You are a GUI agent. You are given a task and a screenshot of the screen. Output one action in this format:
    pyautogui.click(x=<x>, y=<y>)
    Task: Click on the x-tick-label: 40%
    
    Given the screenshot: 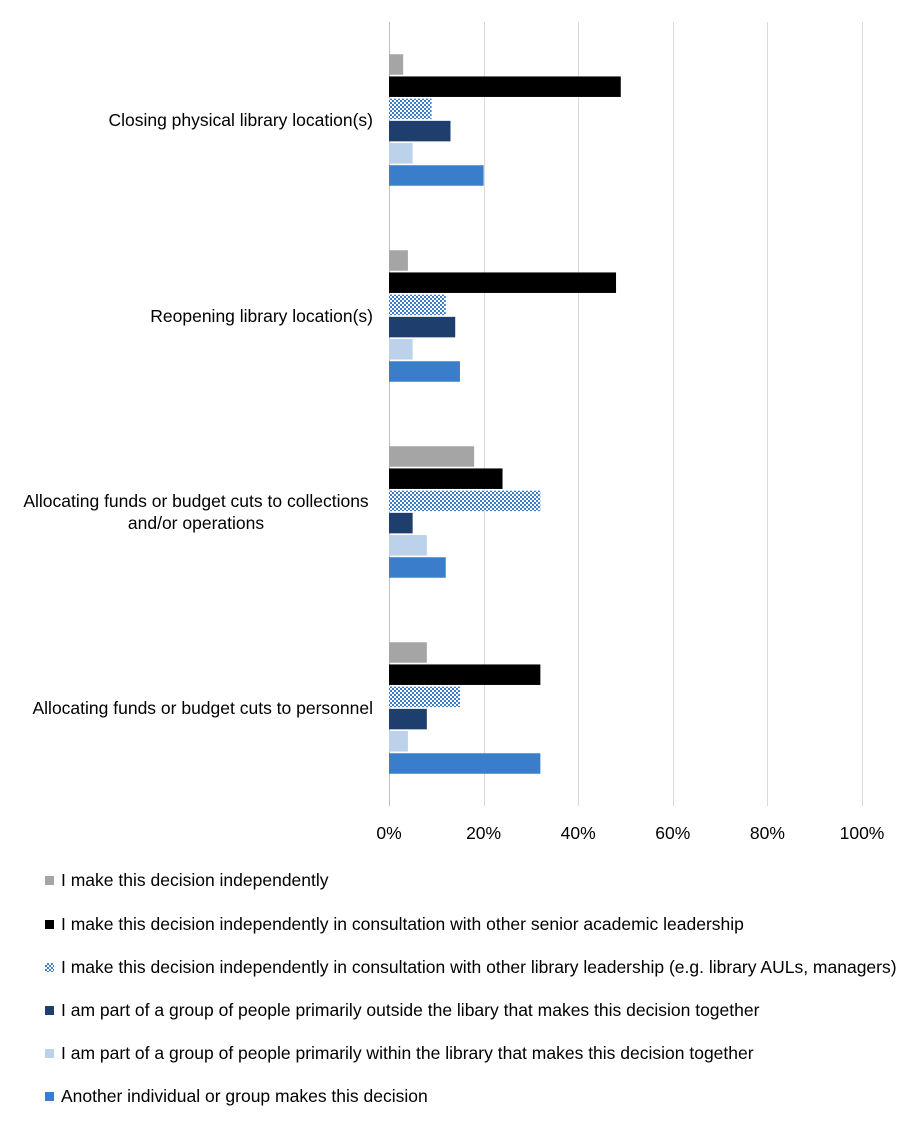 What is the action you would take?
    pyautogui.click(x=578, y=833)
    